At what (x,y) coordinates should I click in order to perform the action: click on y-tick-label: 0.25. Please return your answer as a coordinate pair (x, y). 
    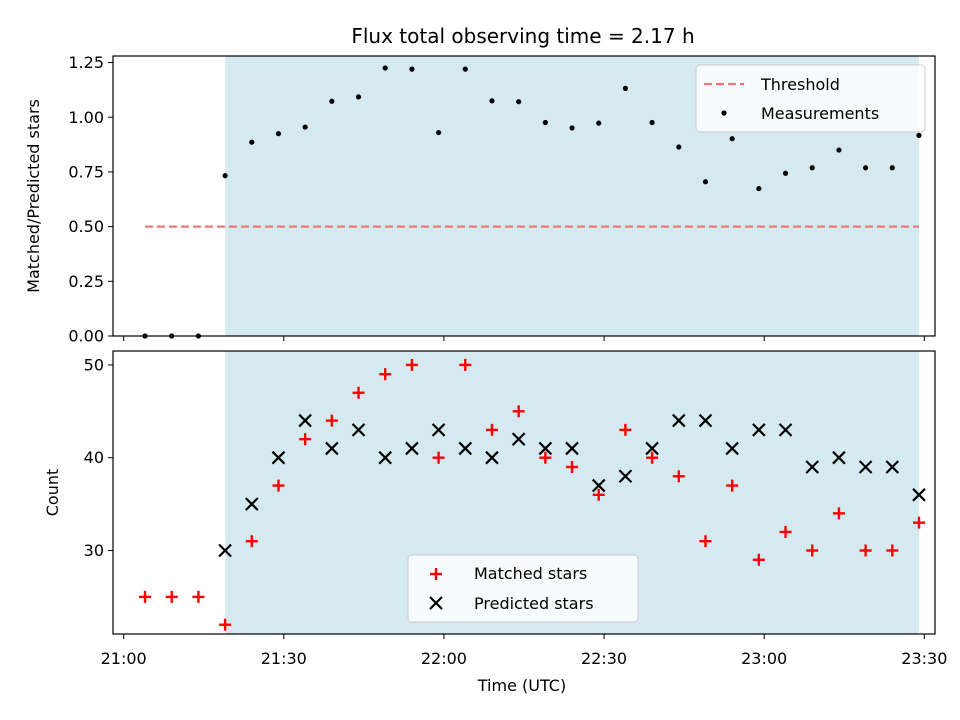
    Looking at the image, I should click on (86, 281).